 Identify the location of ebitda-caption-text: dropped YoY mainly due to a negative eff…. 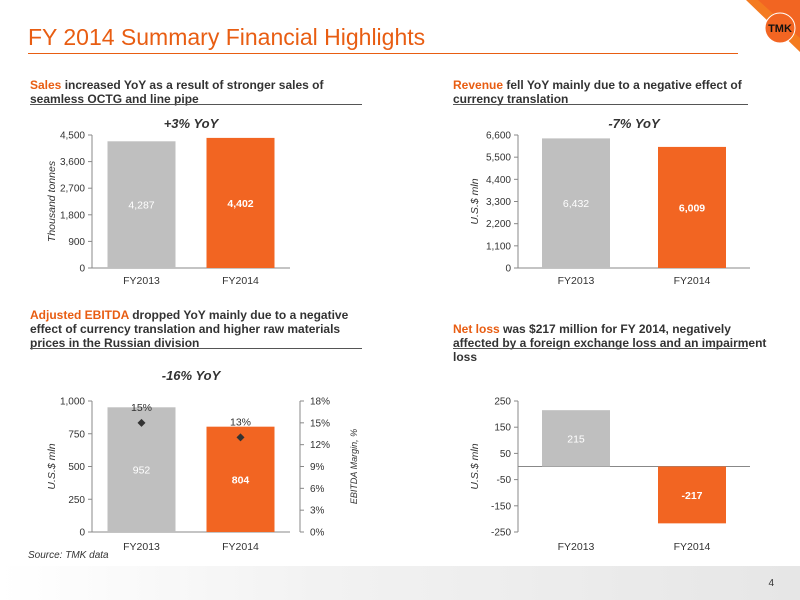
(189, 329).